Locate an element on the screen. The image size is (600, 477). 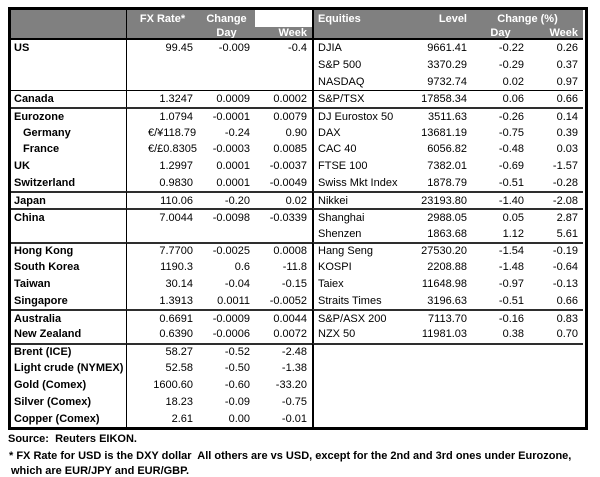
equity-level-cell: 23193.80 is located at coordinates (442, 199).